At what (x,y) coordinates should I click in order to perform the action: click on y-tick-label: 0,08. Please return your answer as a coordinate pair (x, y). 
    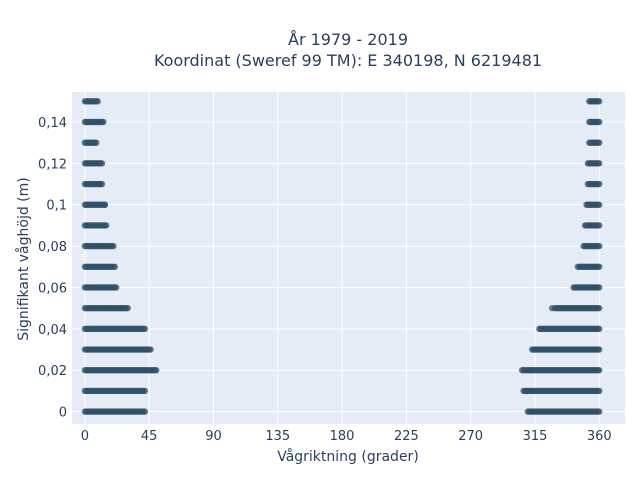
    Looking at the image, I should click on (52, 247).